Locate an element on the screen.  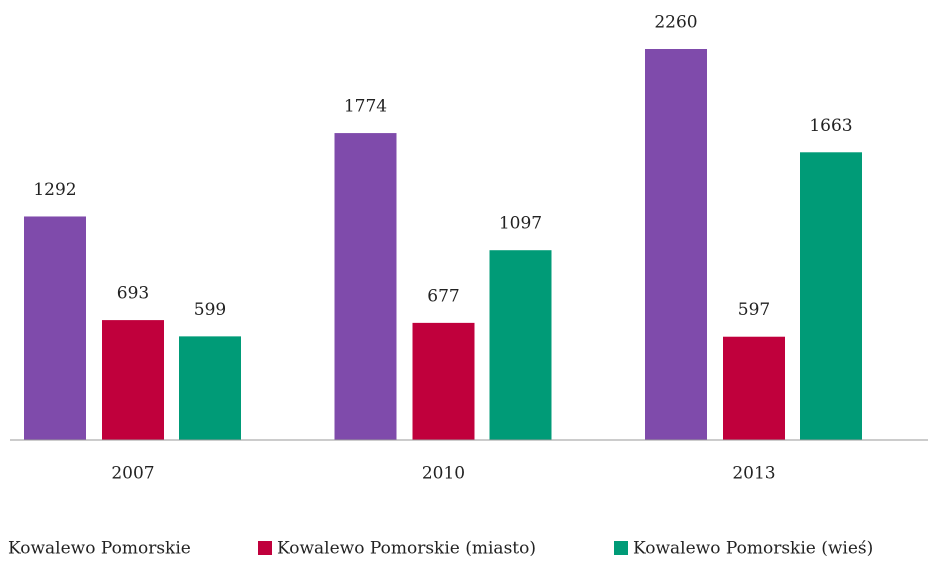
data-label: 1663 is located at coordinates (830, 126).